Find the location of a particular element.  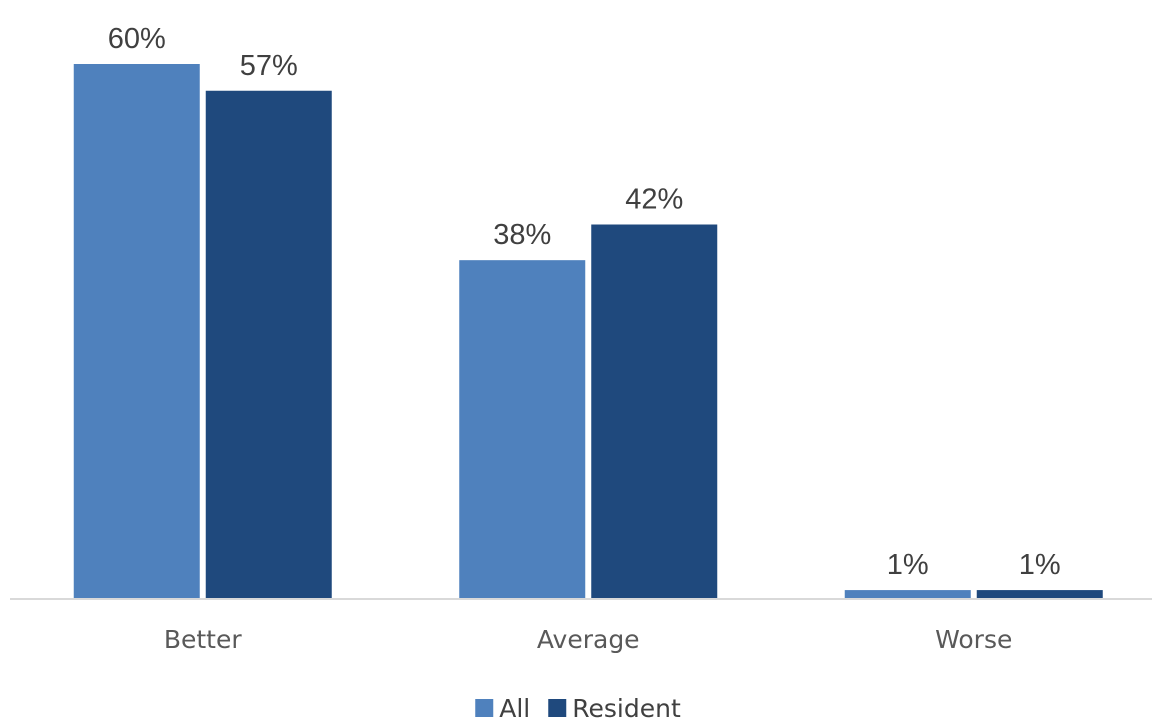

x-tick-group: Better Average Worse is located at coordinates (588, 639).